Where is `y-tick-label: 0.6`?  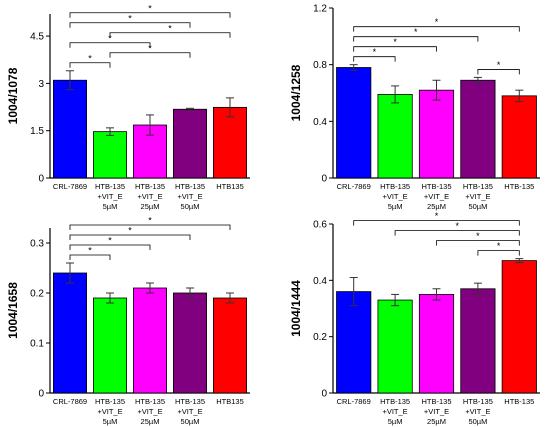
y-tick-label: 0.6 is located at coordinates (320, 225).